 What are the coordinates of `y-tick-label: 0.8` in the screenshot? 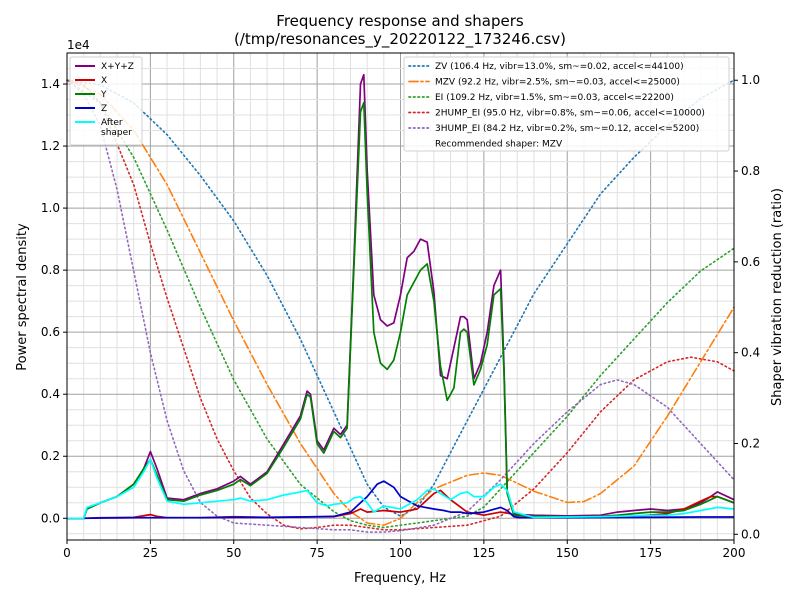 It's located at (50, 270).